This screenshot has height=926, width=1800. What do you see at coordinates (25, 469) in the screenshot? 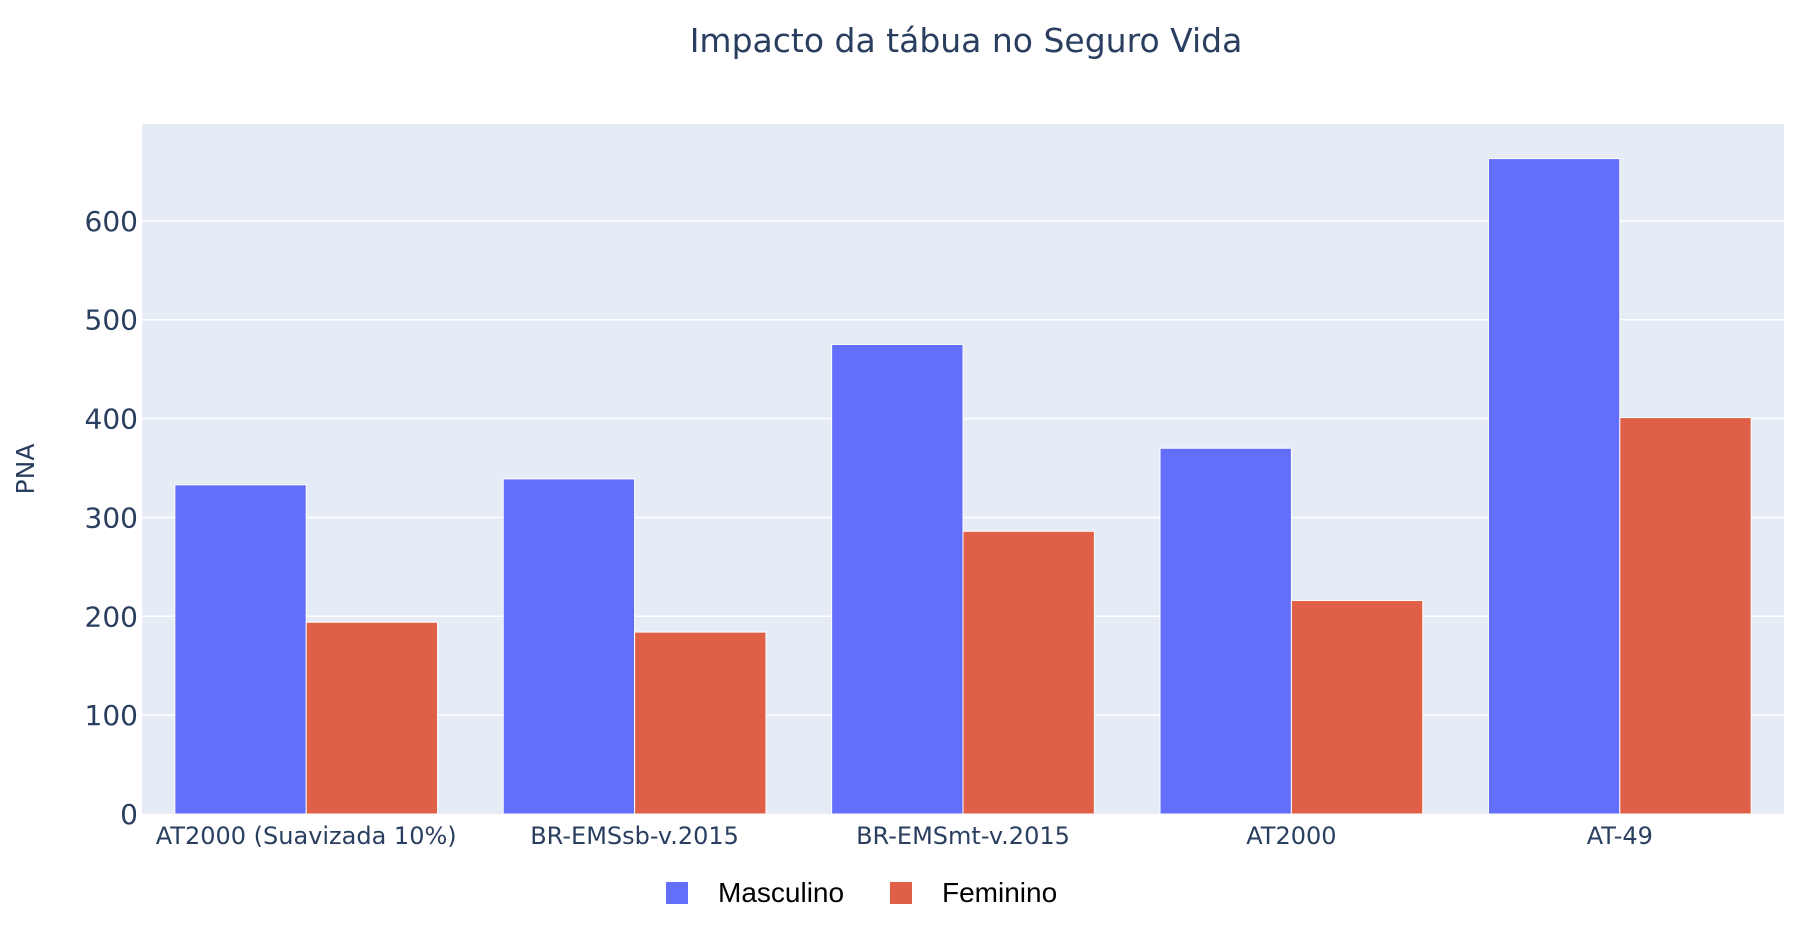
I see `y-axis-label: PNA` at bounding box center [25, 469].